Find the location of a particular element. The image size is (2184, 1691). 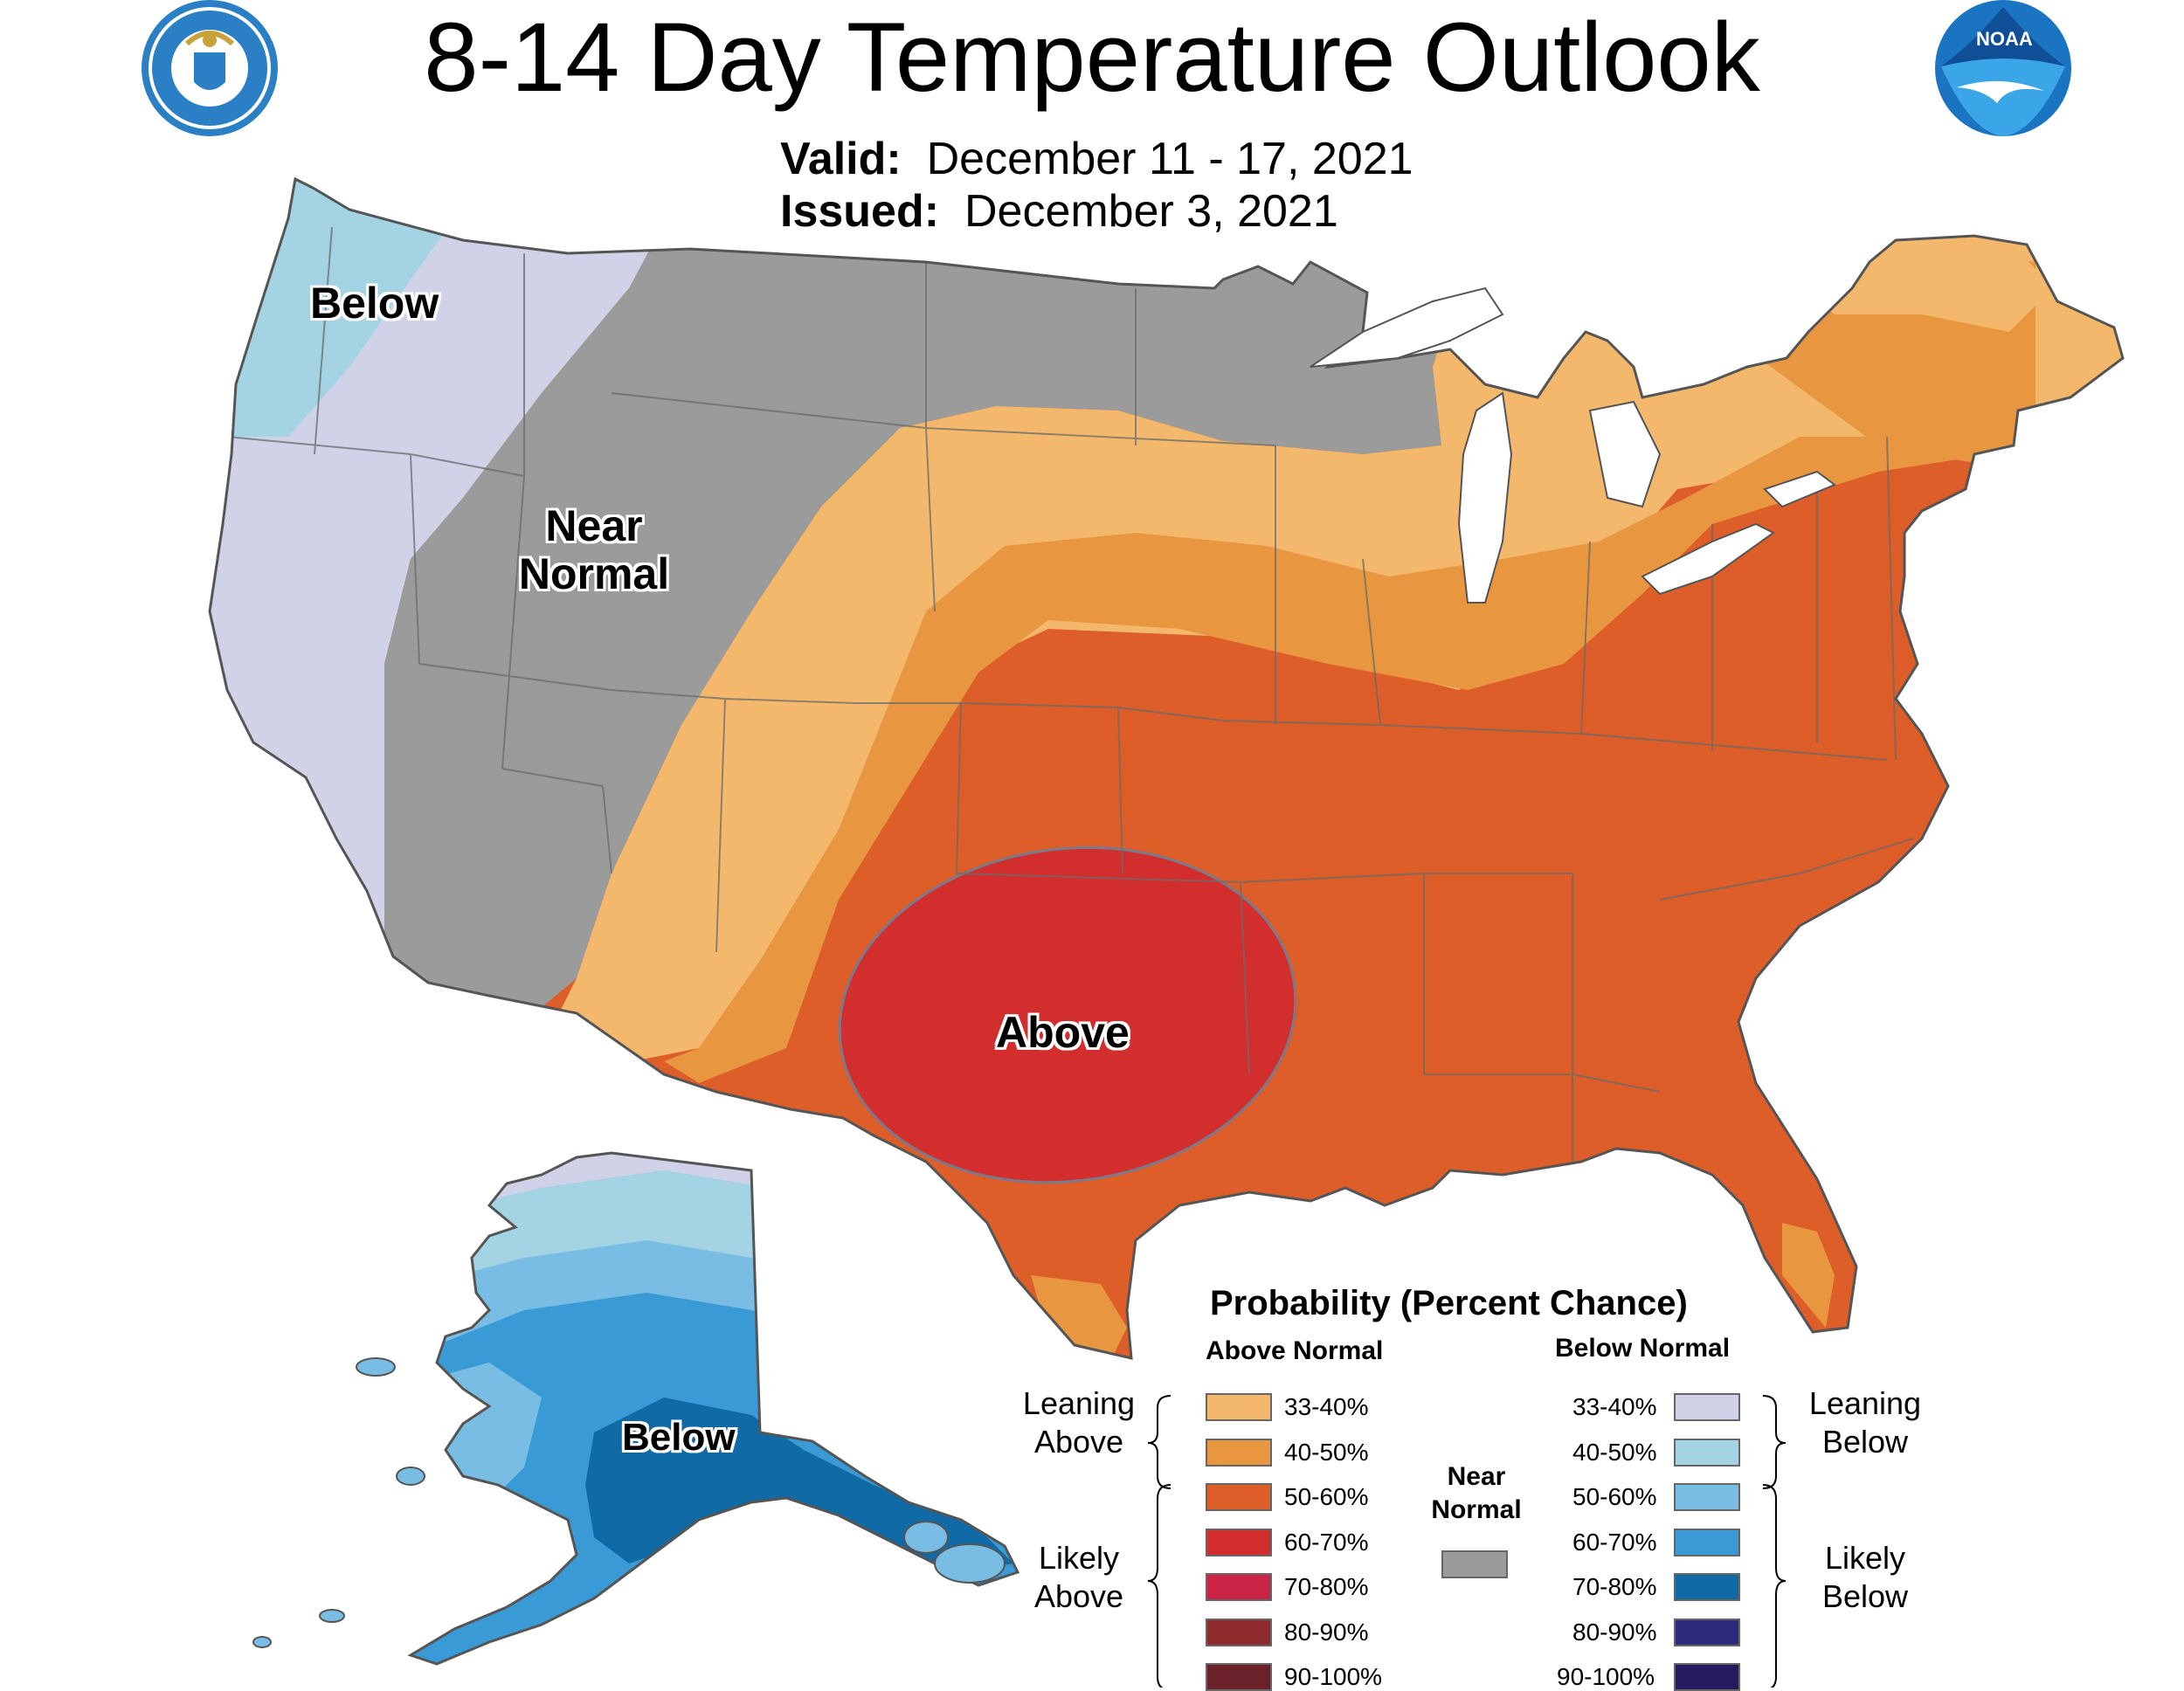

great-lakes is located at coordinates (1573, 445).